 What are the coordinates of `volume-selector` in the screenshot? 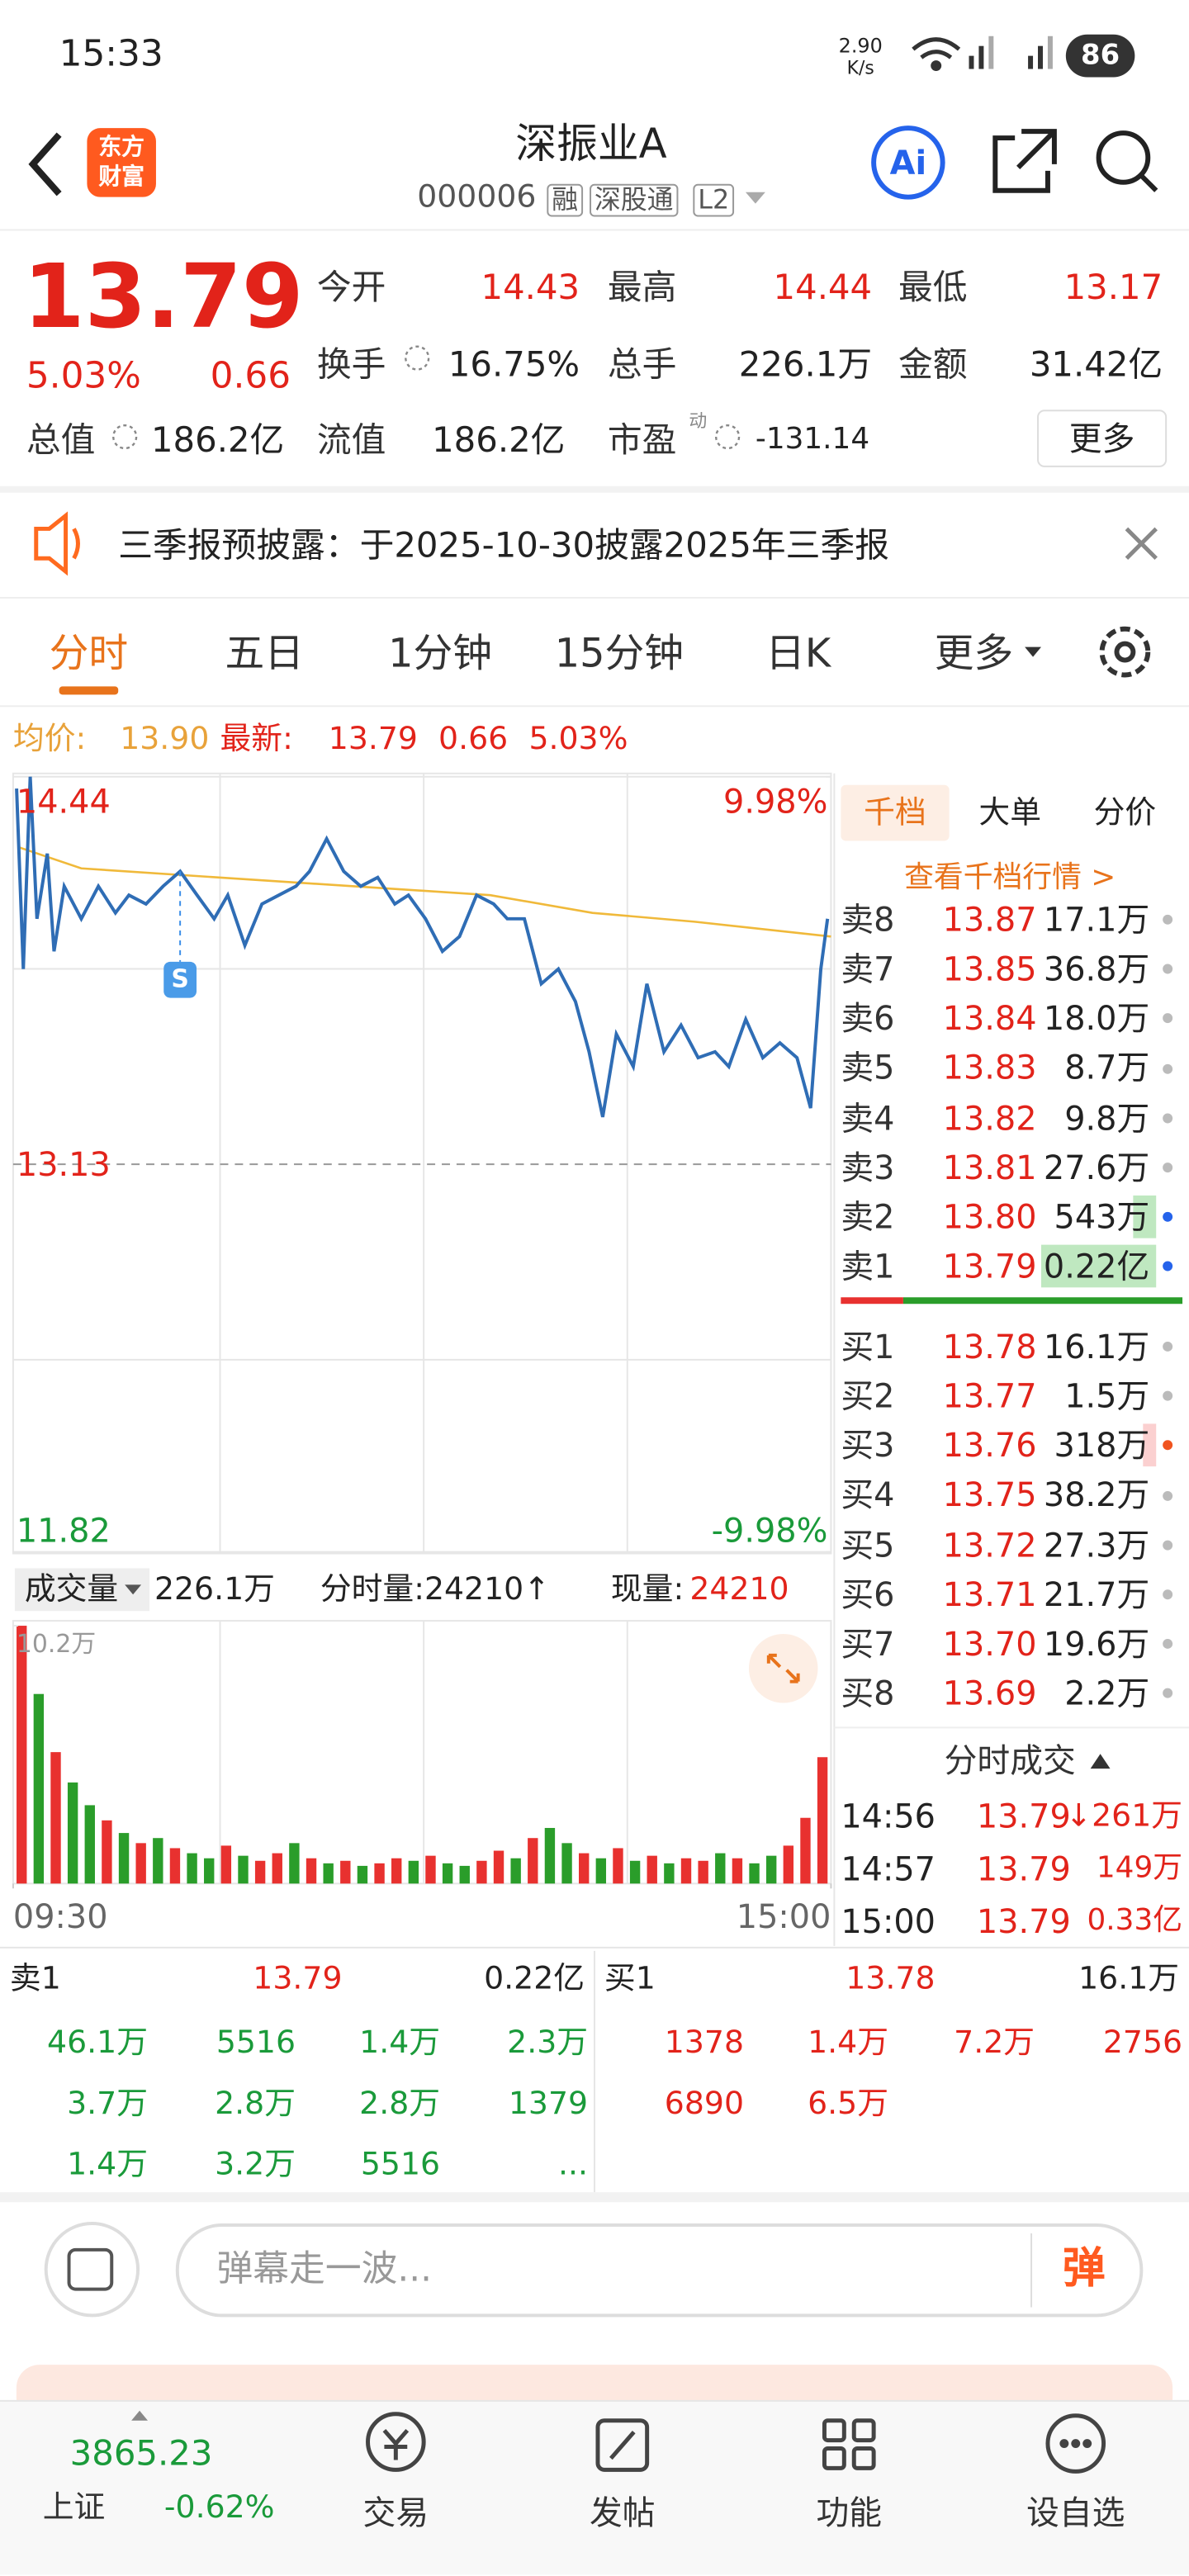 It's located at (81, 1590).